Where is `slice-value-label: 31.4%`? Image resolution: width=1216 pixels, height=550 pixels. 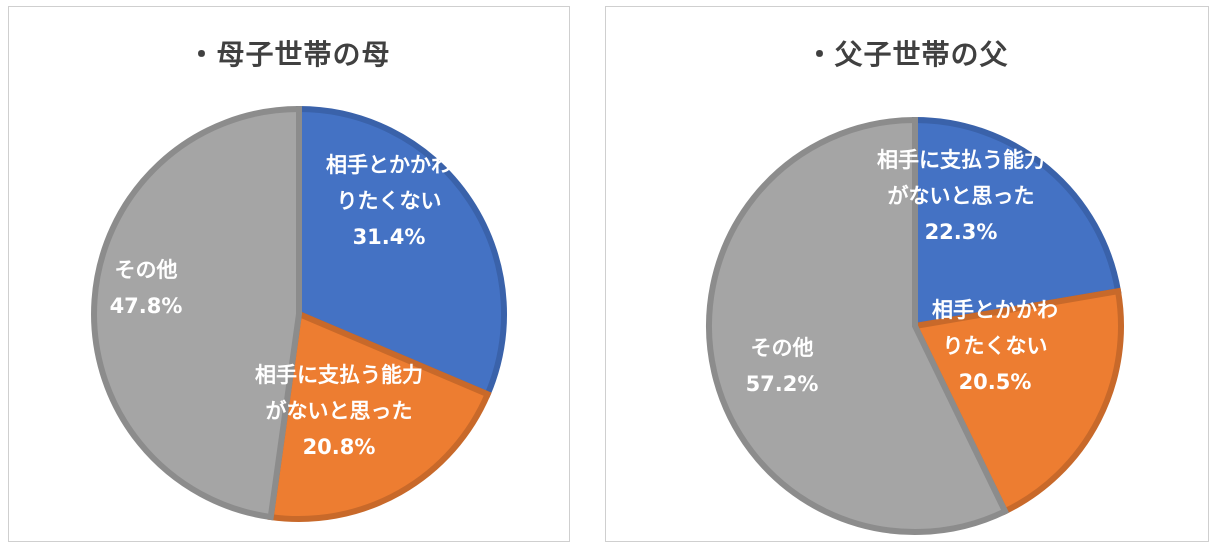 slice-value-label: 31.4% is located at coordinates (389, 237).